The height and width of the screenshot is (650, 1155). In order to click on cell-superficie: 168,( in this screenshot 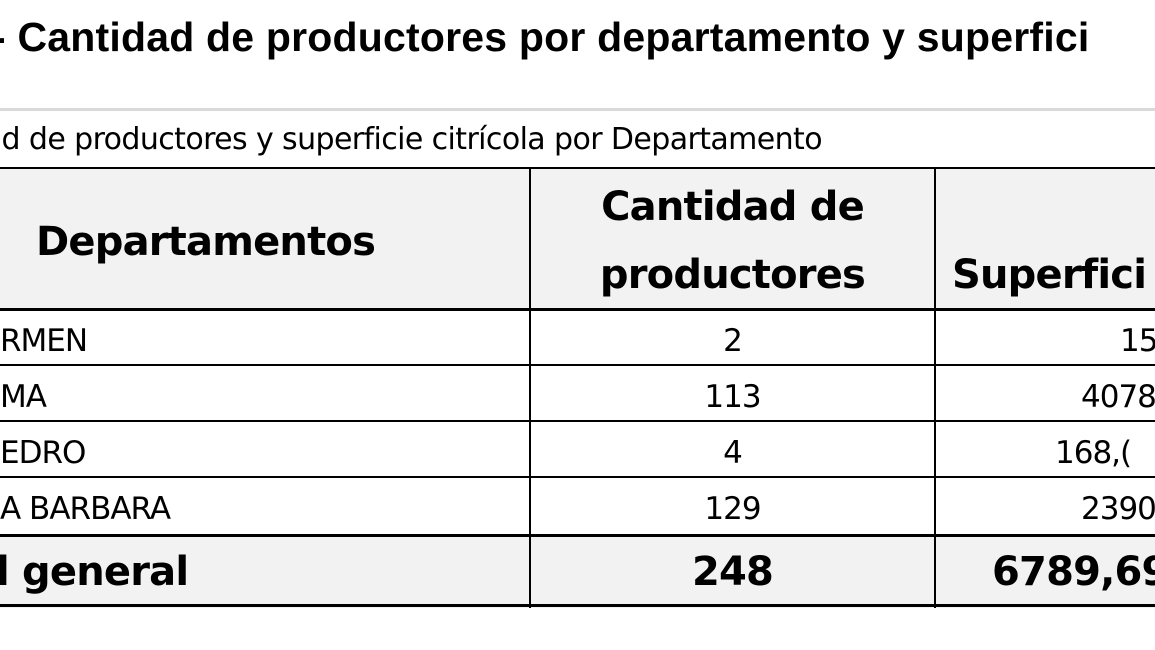, I will do `click(1093, 453)`.